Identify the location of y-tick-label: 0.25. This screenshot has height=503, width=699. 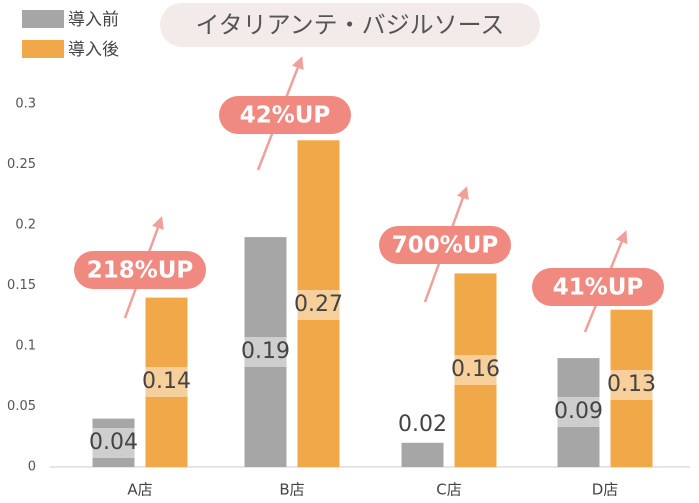
(21, 164).